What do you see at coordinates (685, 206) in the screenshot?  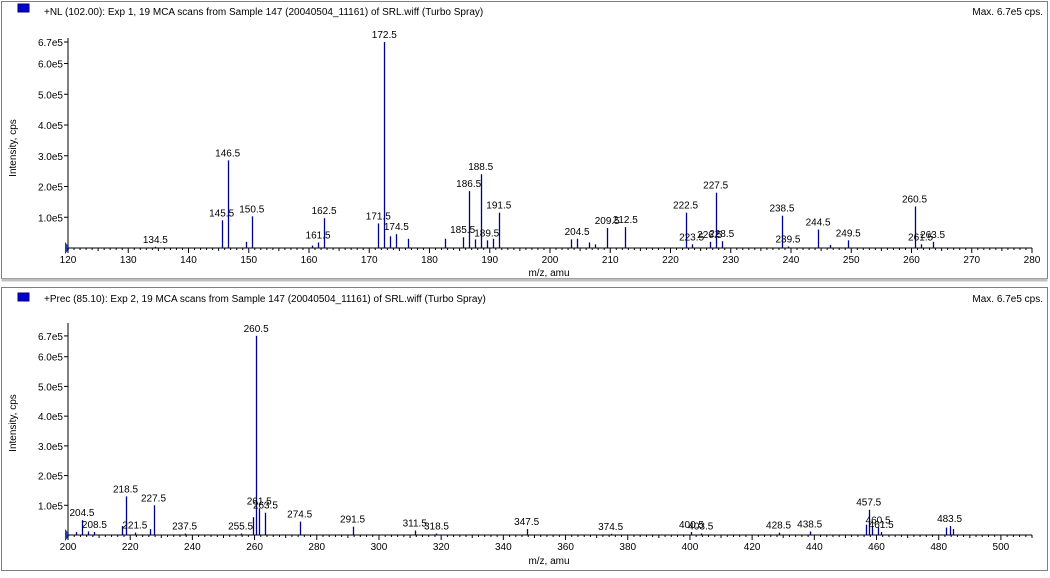 I see `peak-label: 222.5` at bounding box center [685, 206].